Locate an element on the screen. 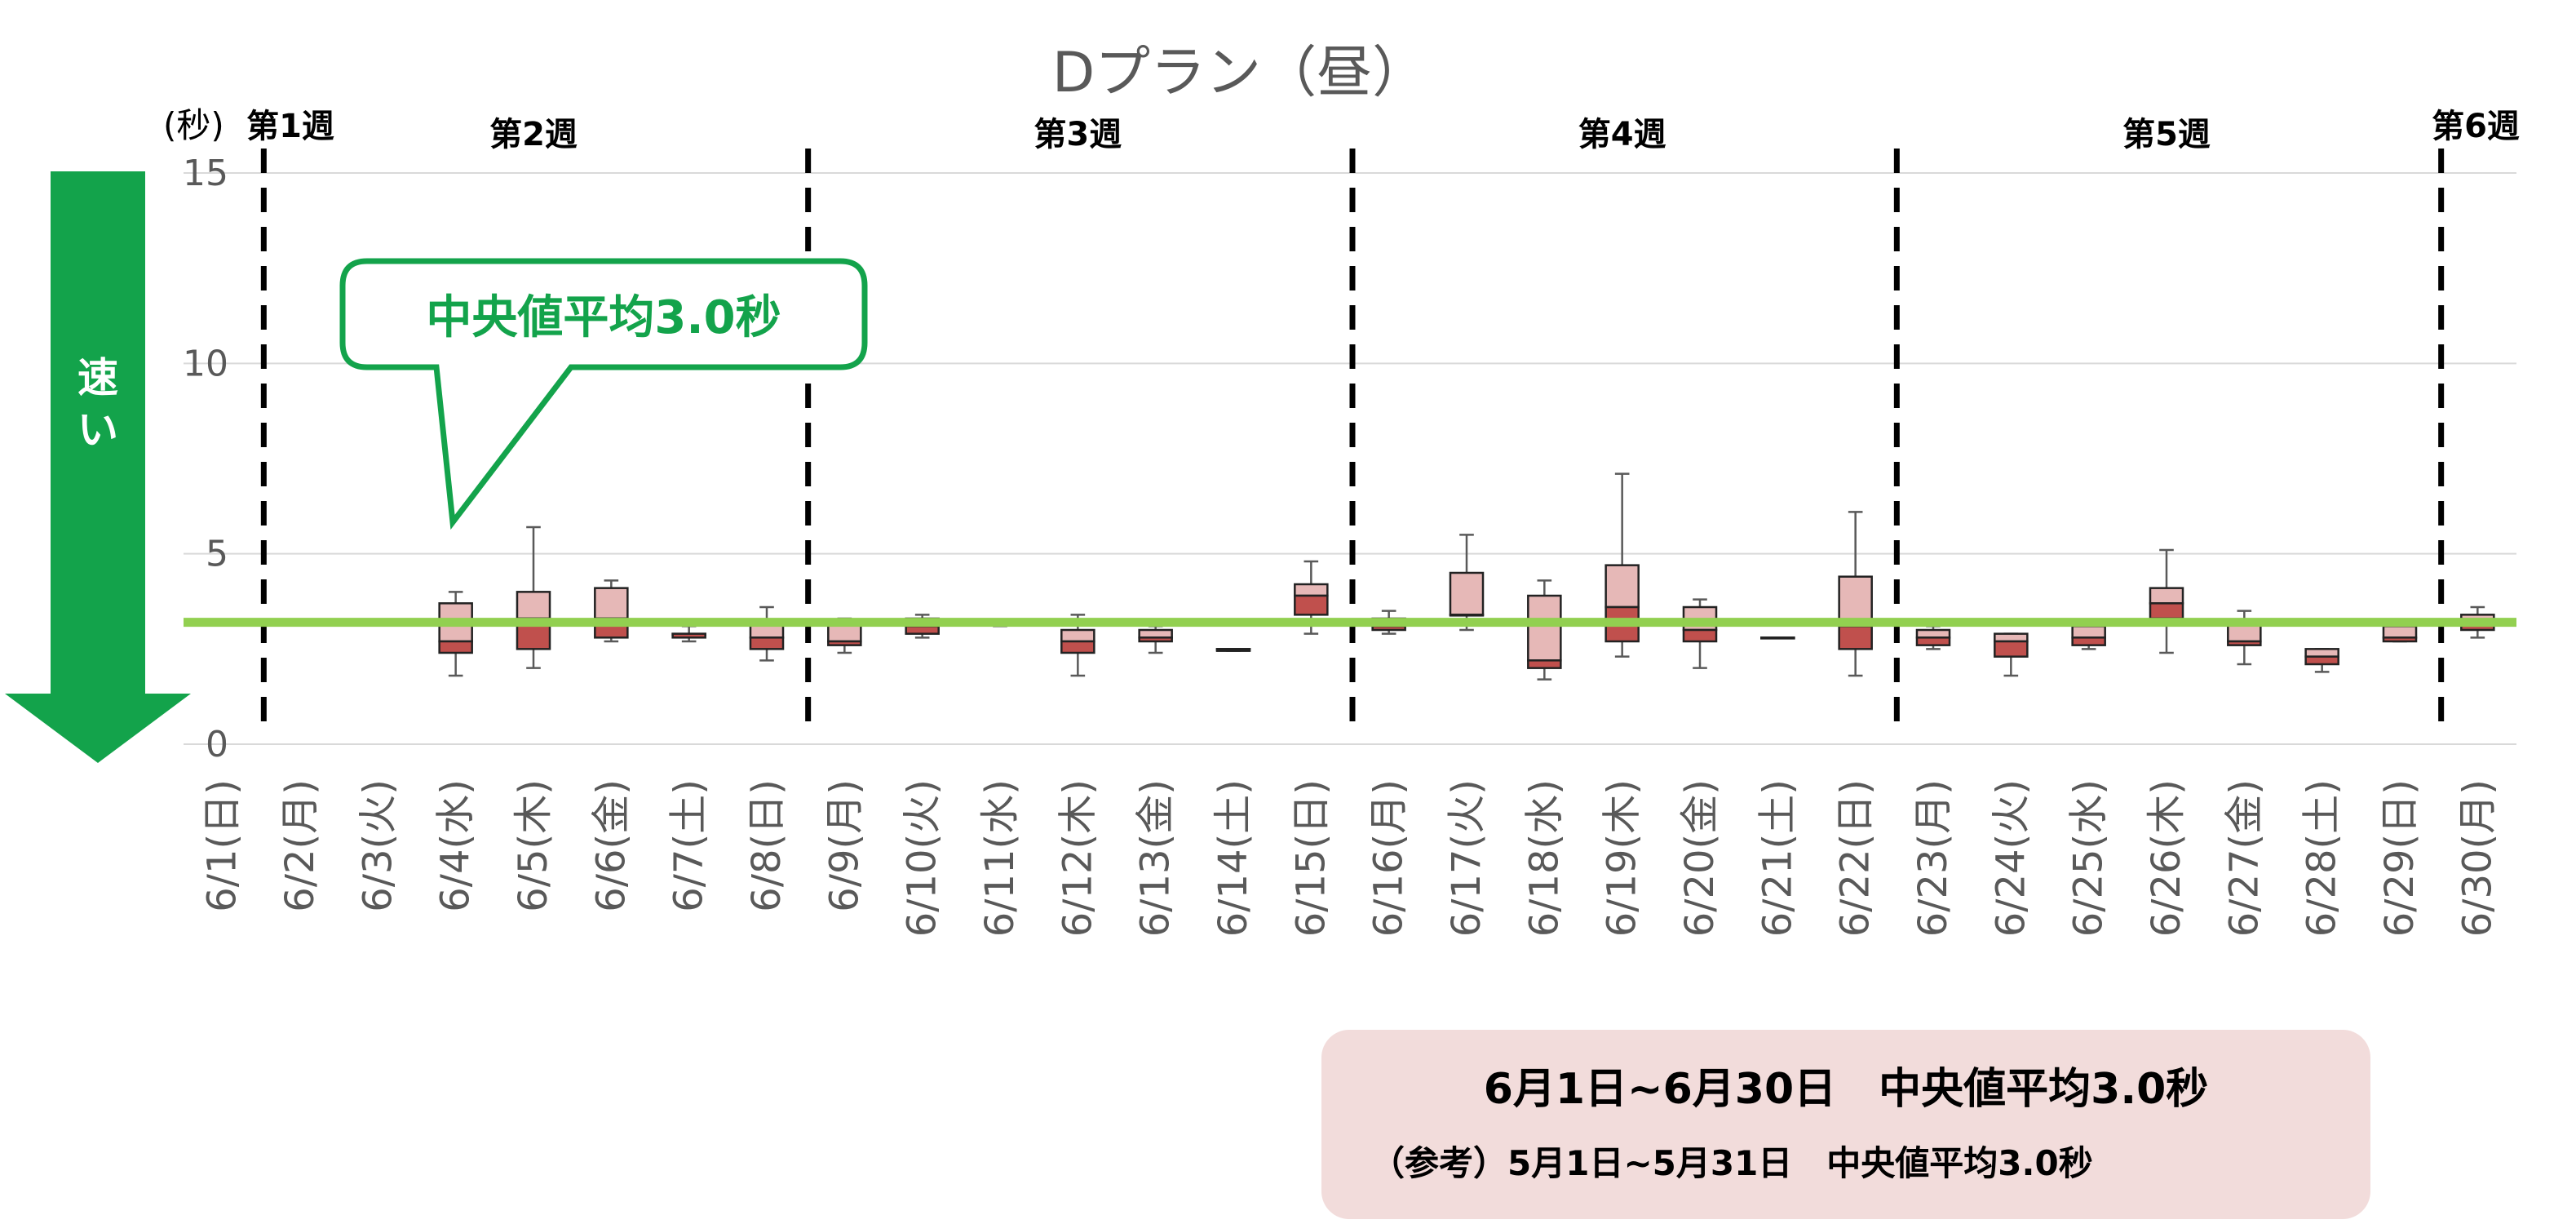  faster-label-char: い is located at coordinates (97, 430).